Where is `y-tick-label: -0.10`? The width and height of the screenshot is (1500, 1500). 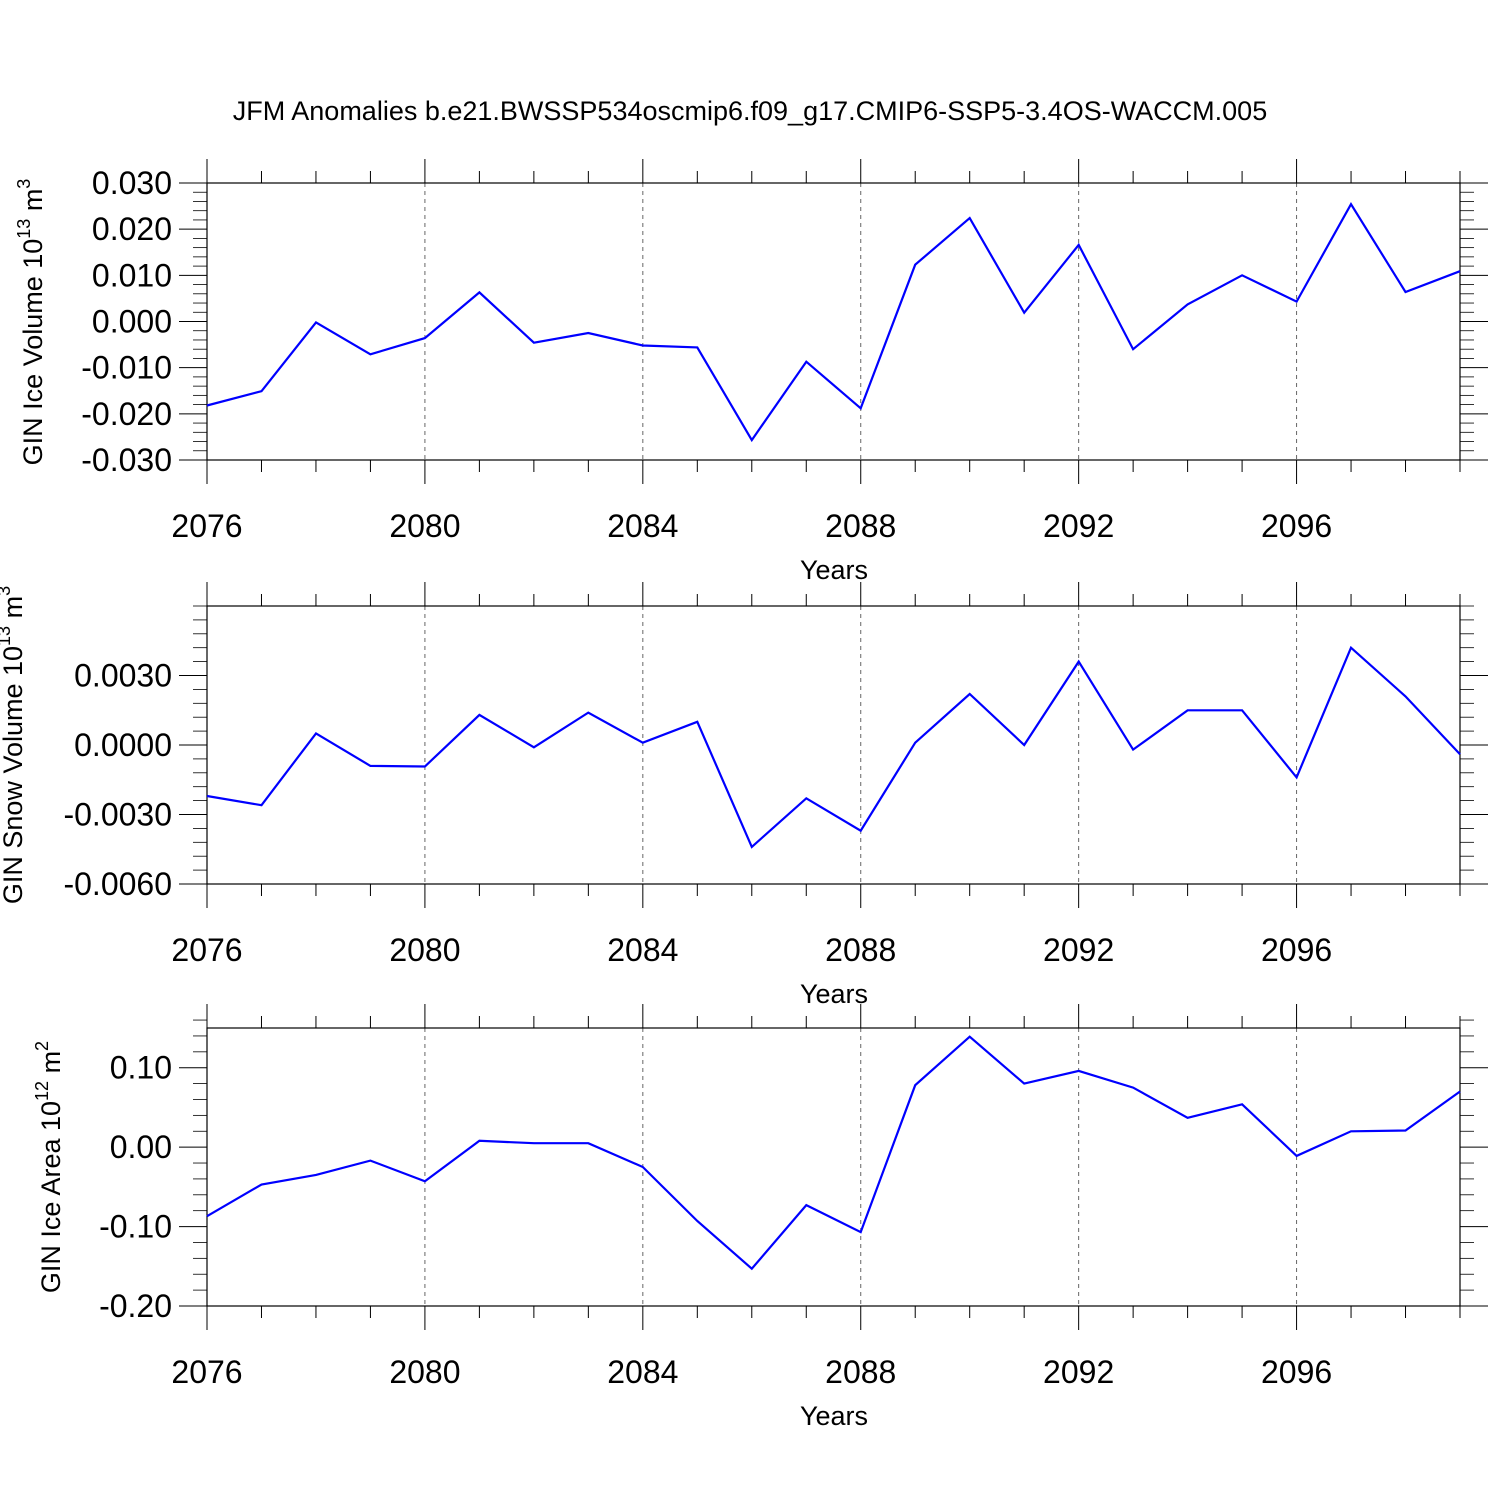 y-tick-label: -0.10 is located at coordinates (135, 1227).